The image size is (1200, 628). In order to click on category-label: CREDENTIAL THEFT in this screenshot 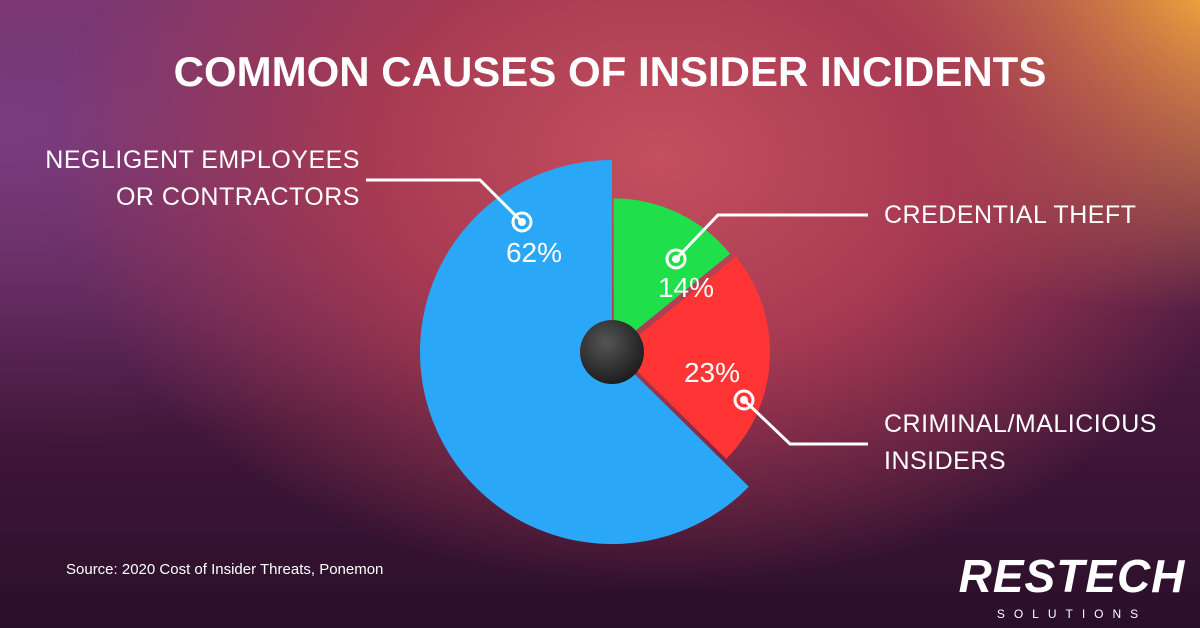, I will do `click(1010, 215)`.